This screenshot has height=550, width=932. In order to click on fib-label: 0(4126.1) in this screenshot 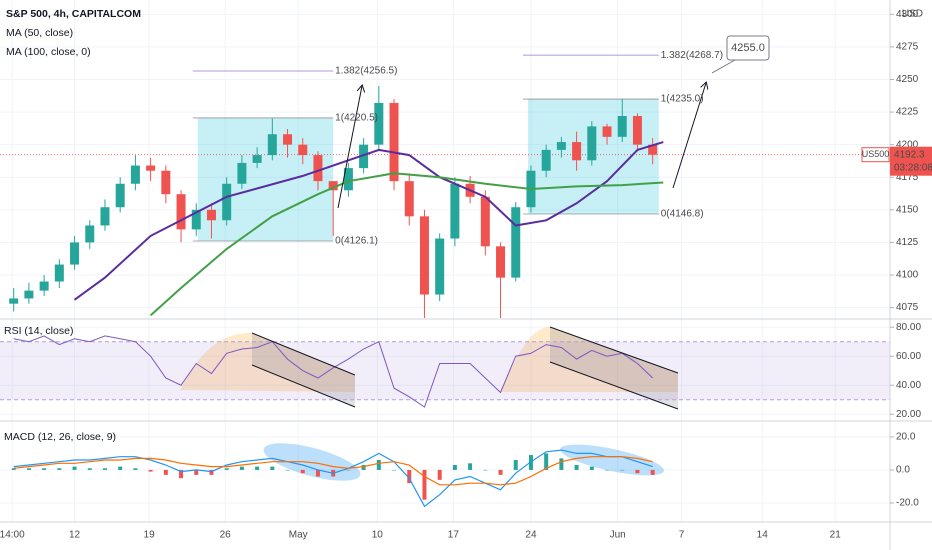, I will do `click(356, 241)`.